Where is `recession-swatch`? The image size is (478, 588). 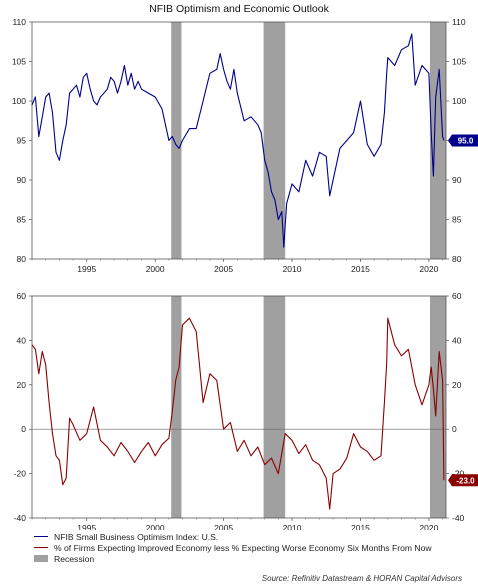
recession-swatch is located at coordinates (41, 558).